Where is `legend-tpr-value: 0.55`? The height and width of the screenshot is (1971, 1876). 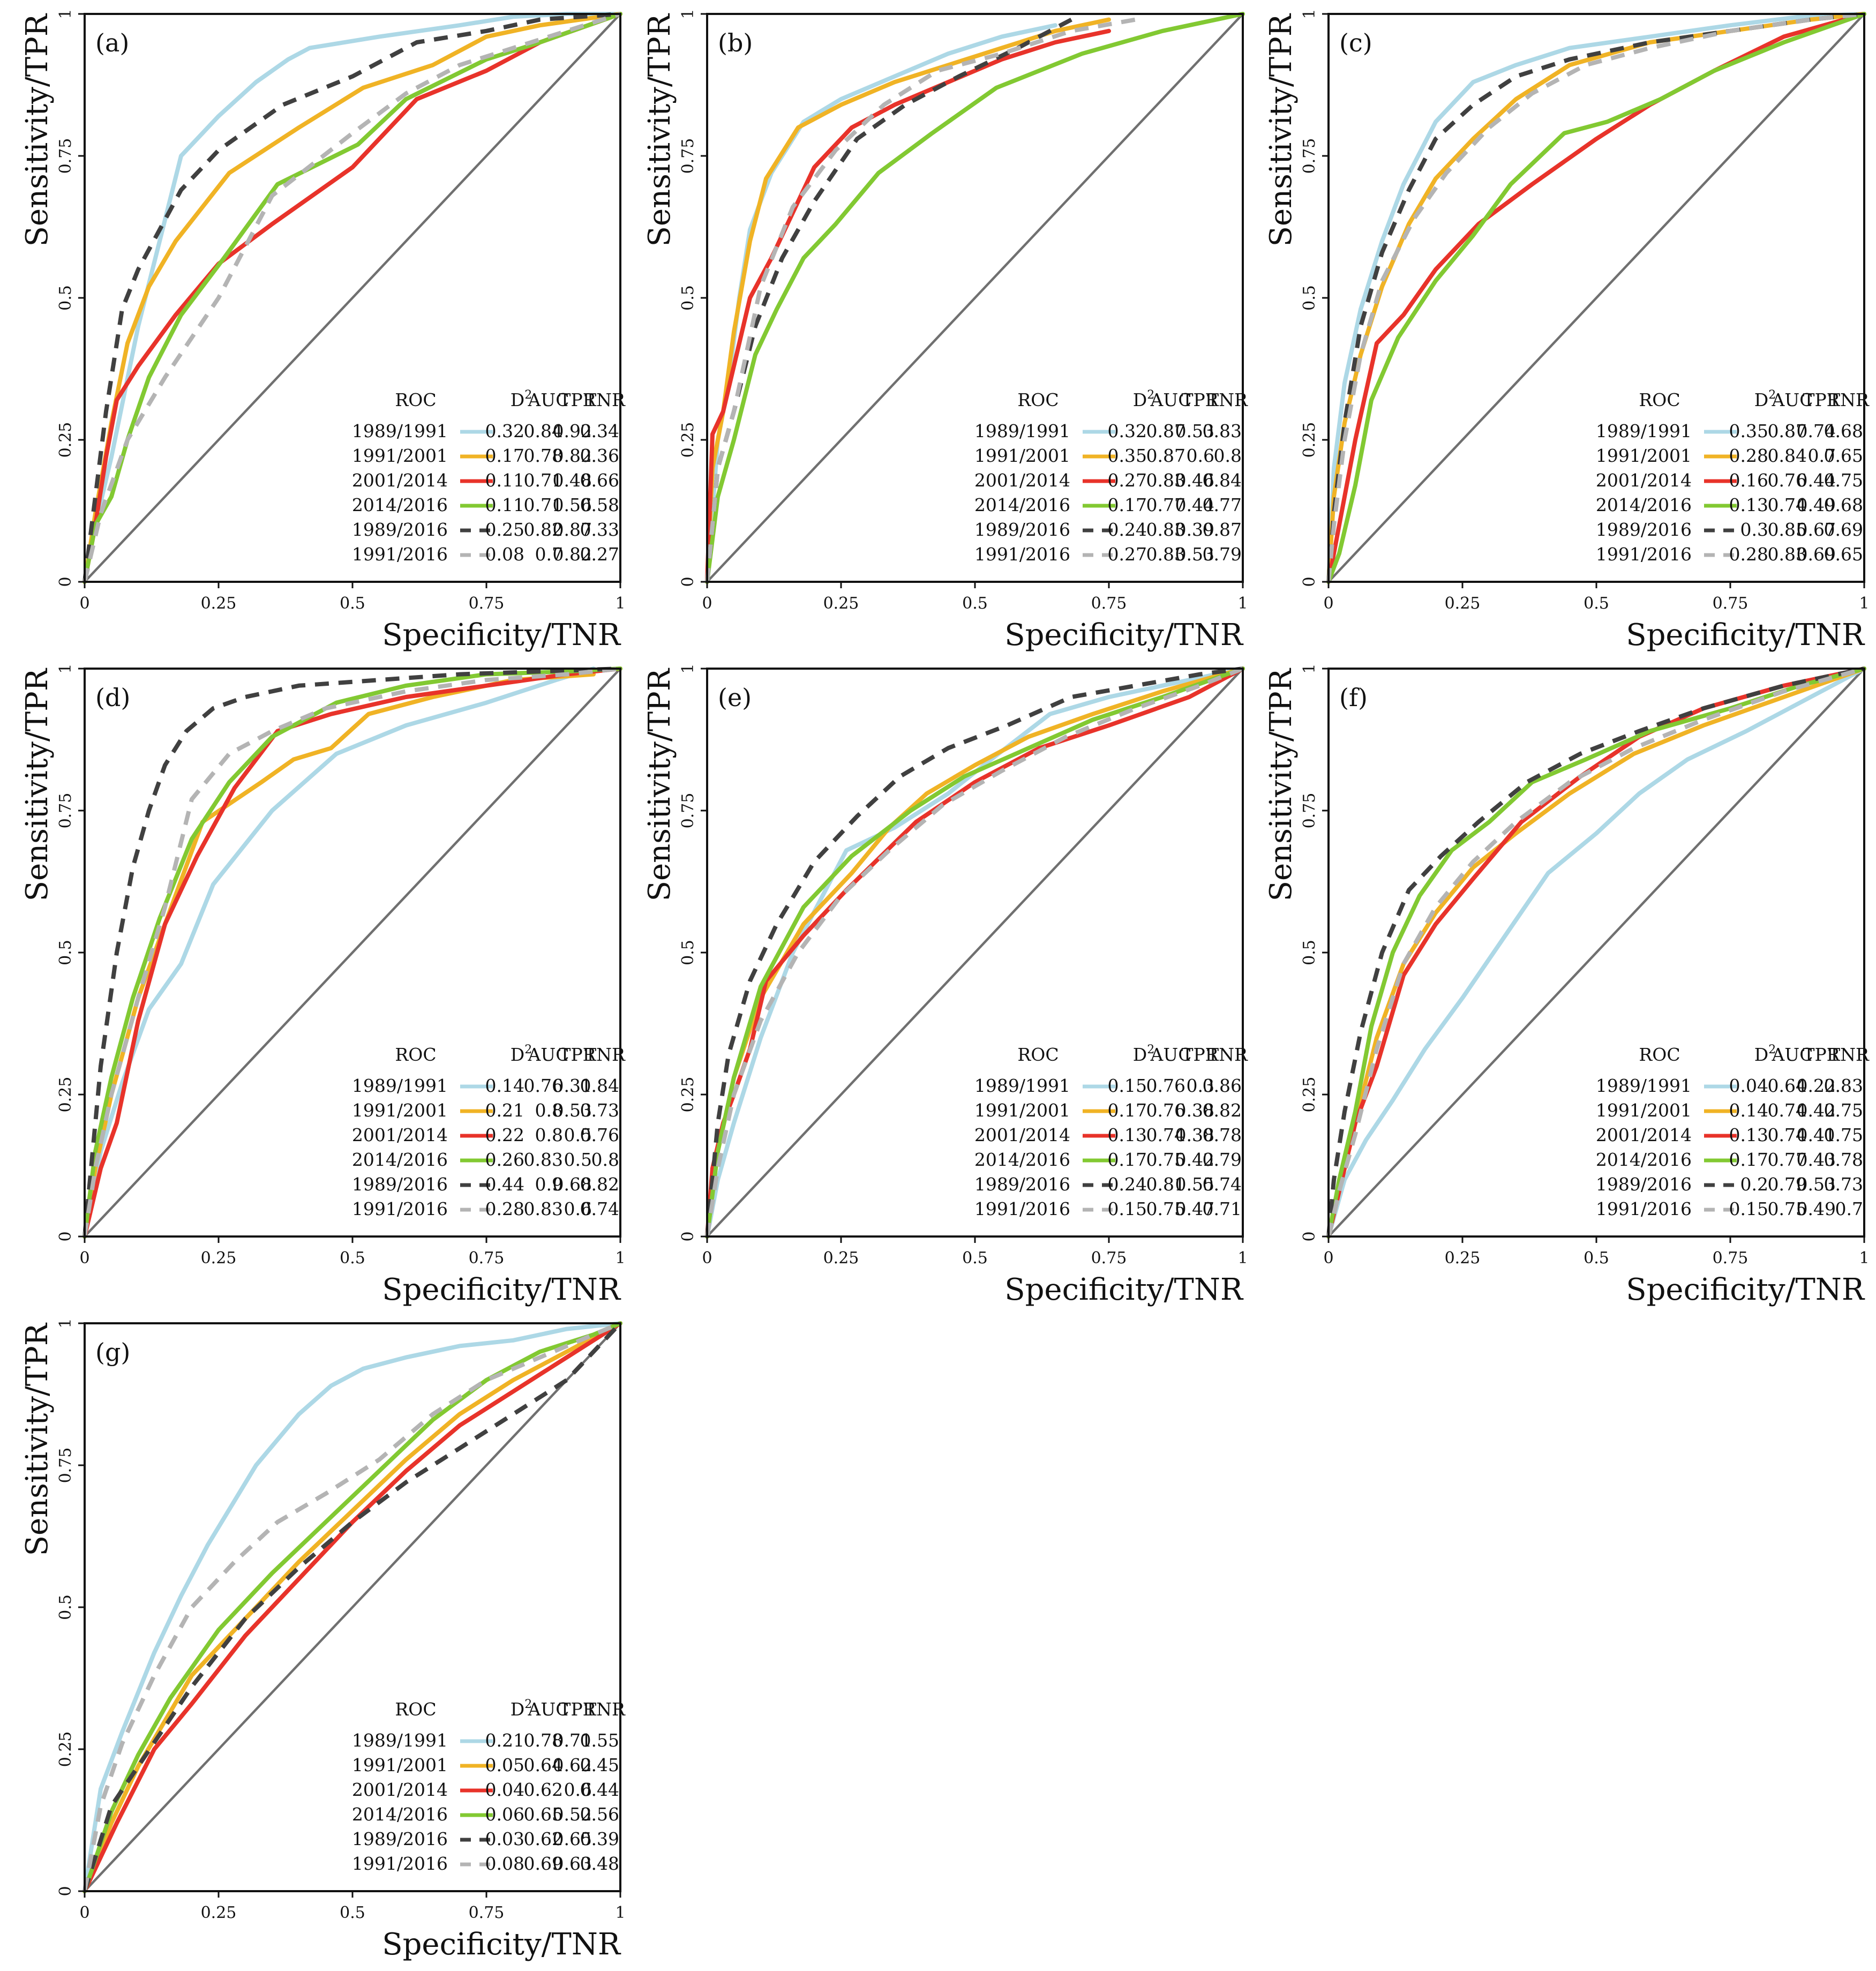
legend-tpr-value: 0.55 is located at coordinates (1194, 1184).